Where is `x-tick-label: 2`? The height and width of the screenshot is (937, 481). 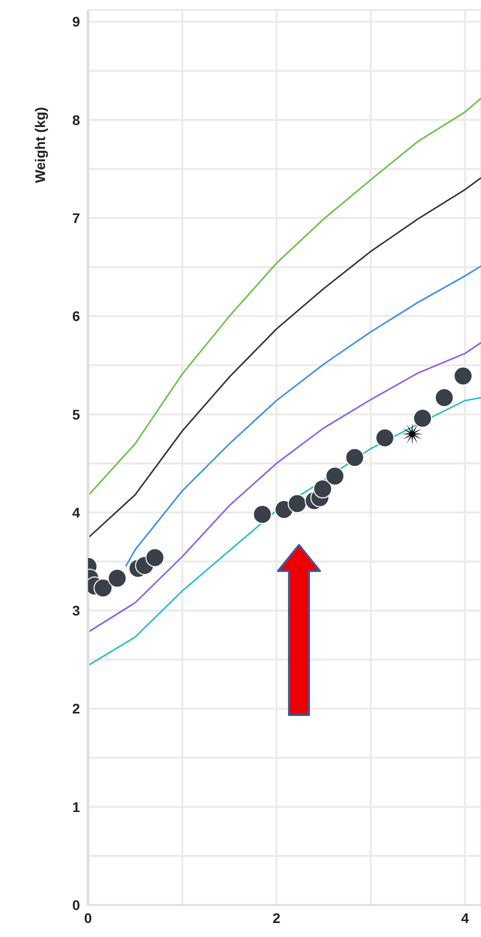
x-tick-label: 2 is located at coordinates (276, 918).